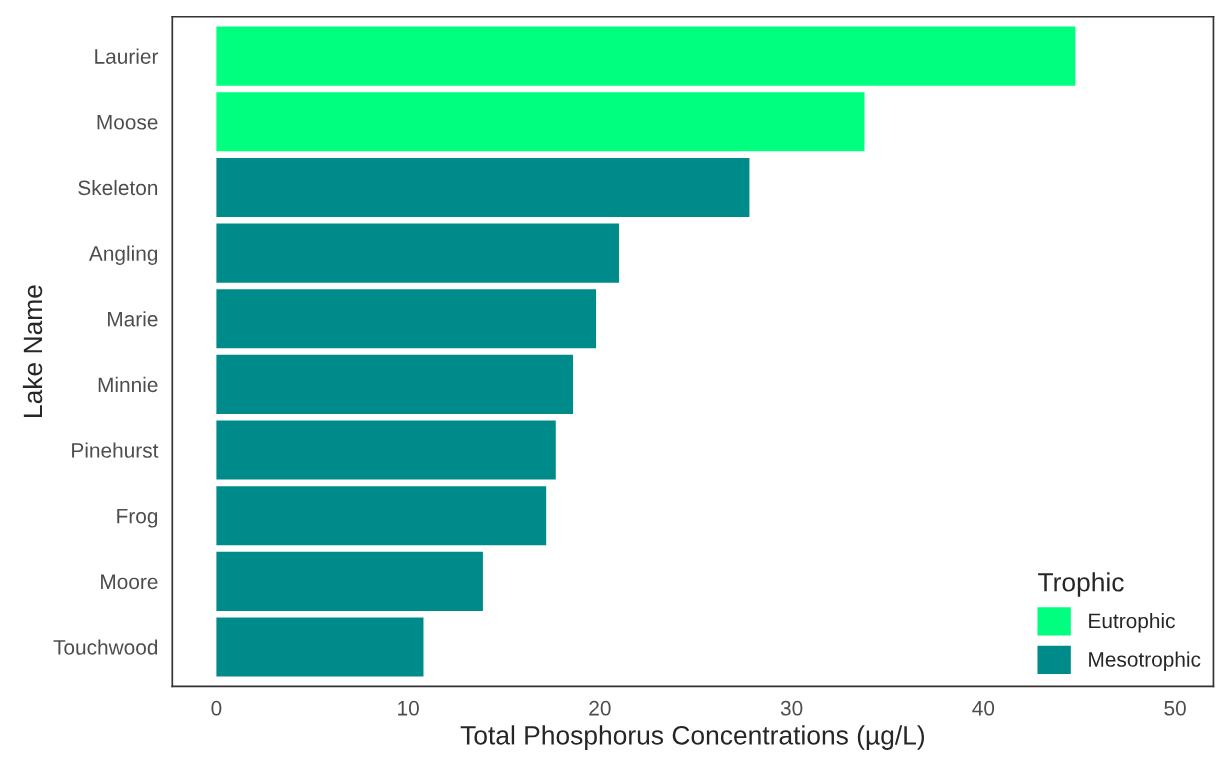 The width and height of the screenshot is (1222, 761). I want to click on x-tick-label: 0, so click(216, 708).